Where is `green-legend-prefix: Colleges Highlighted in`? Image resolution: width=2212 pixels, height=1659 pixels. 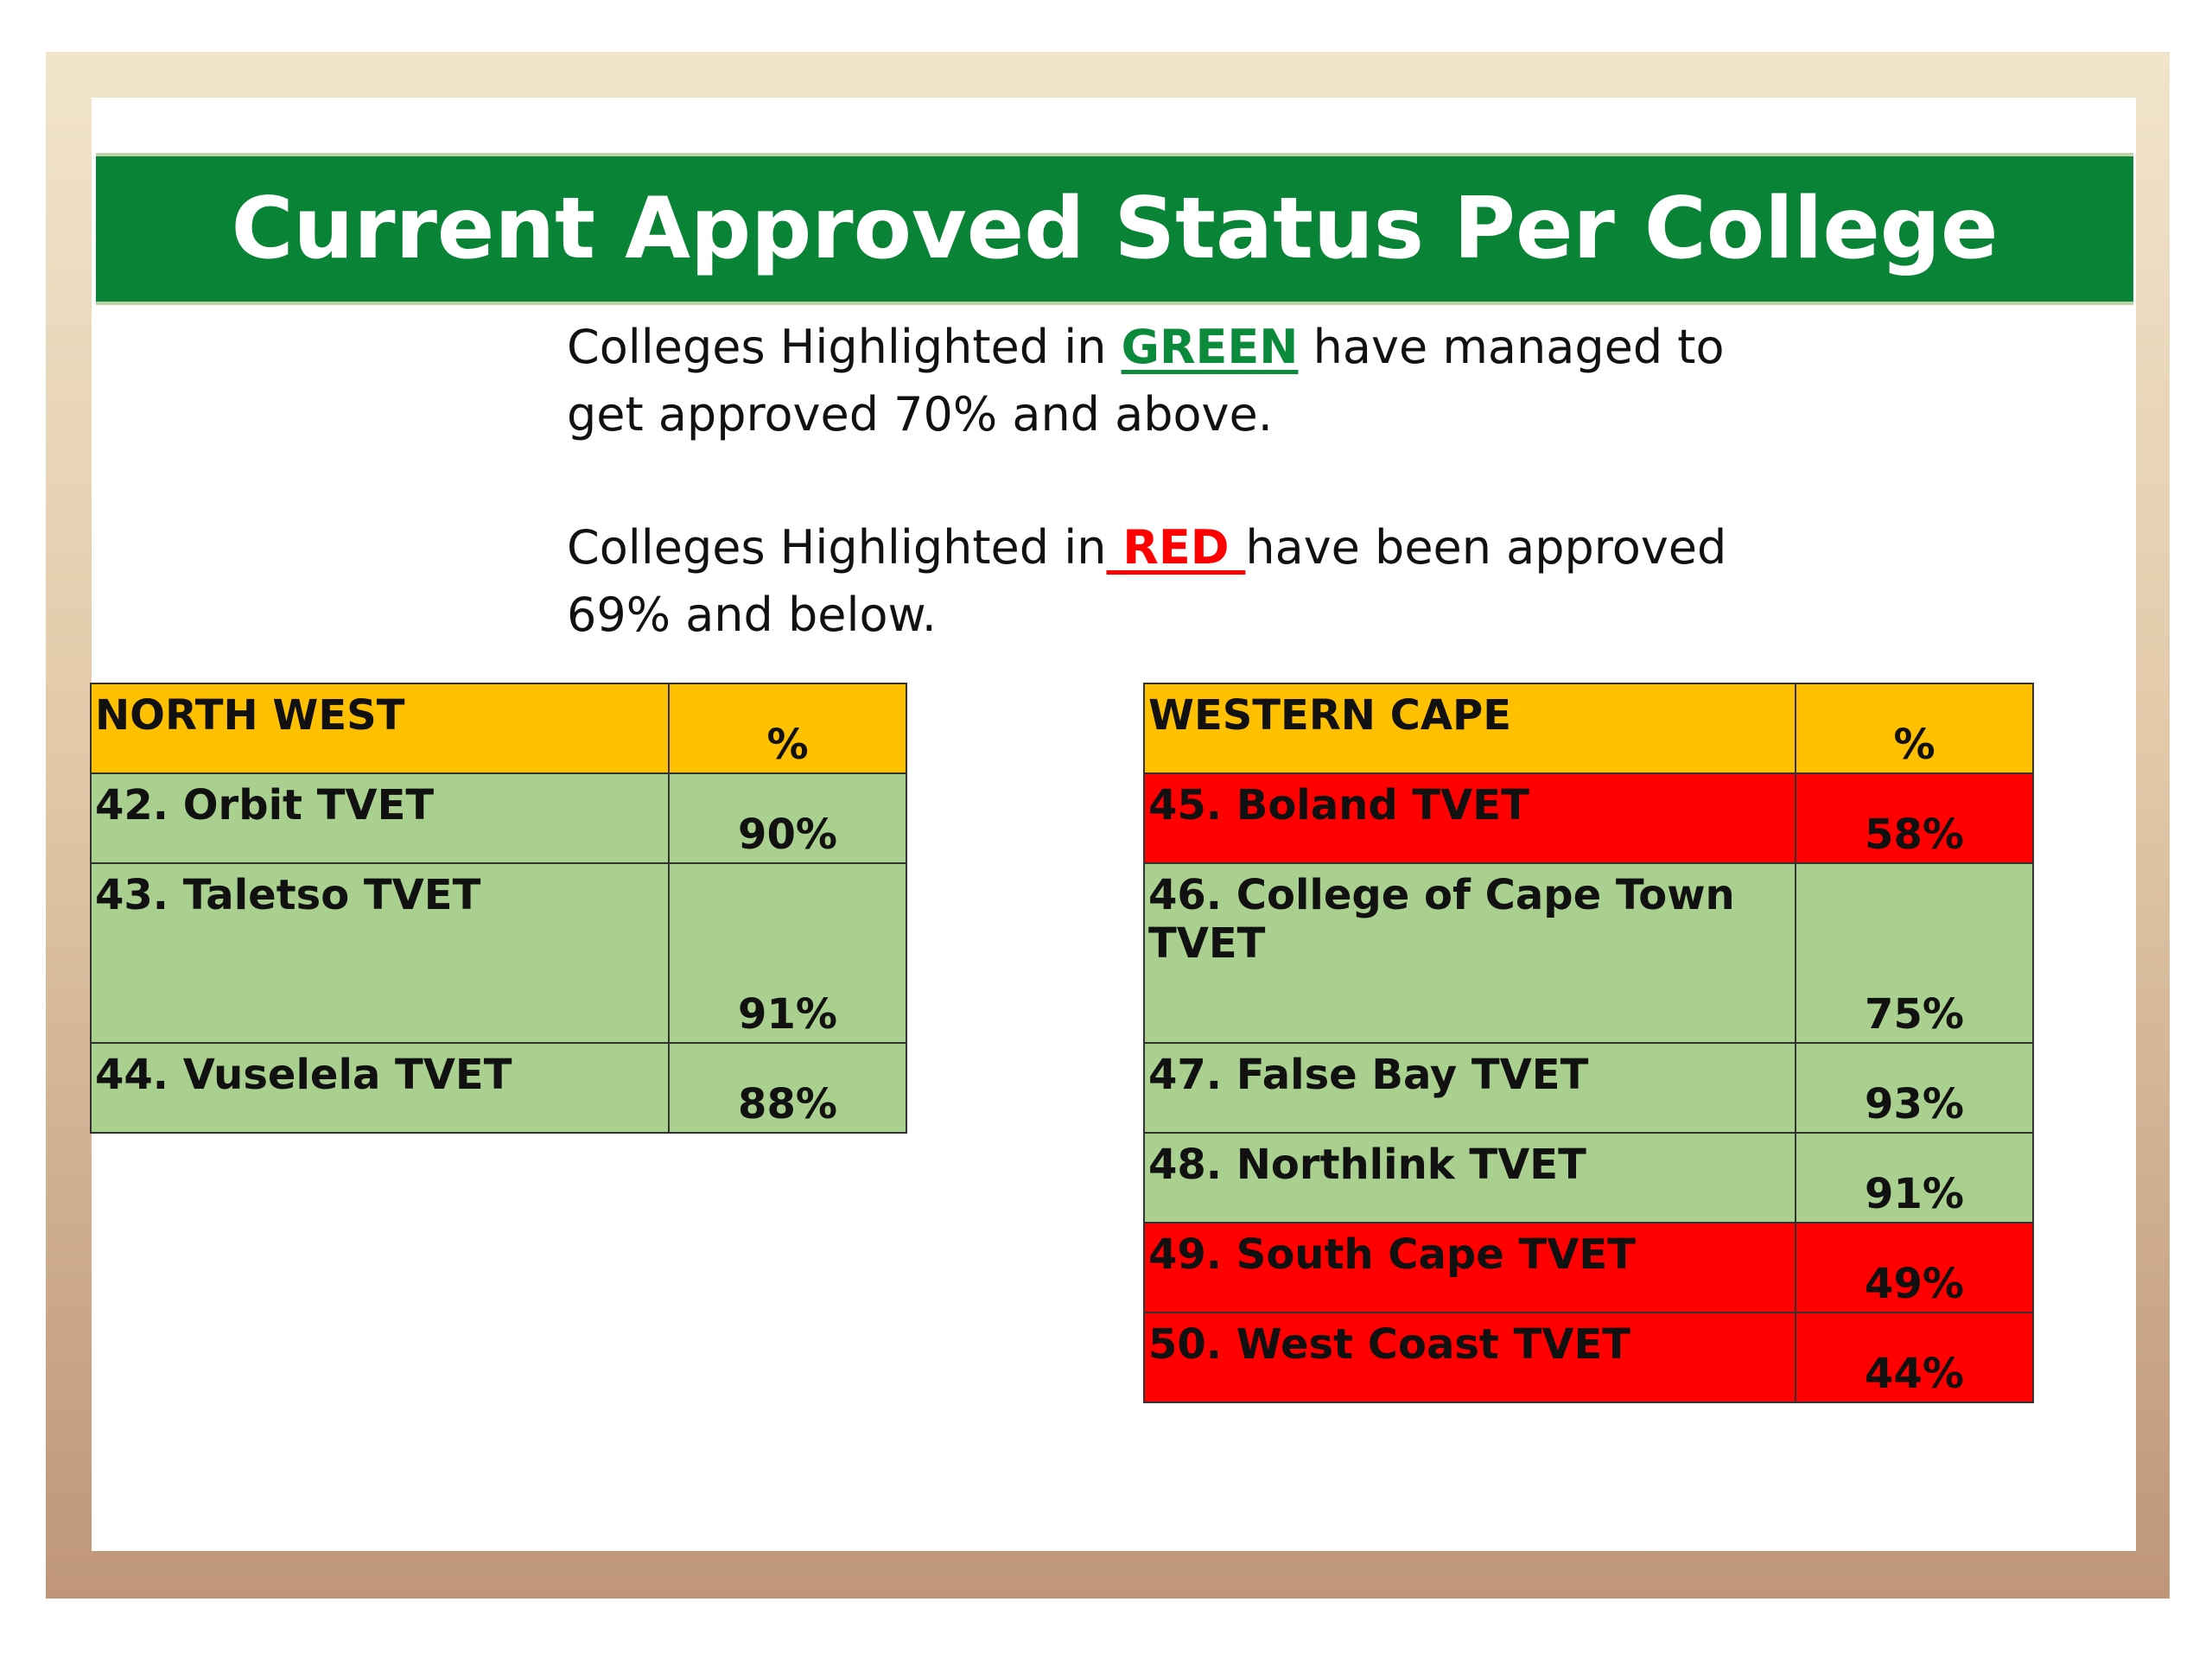
green-legend-prefix: Colleges Highlighted in is located at coordinates (844, 347).